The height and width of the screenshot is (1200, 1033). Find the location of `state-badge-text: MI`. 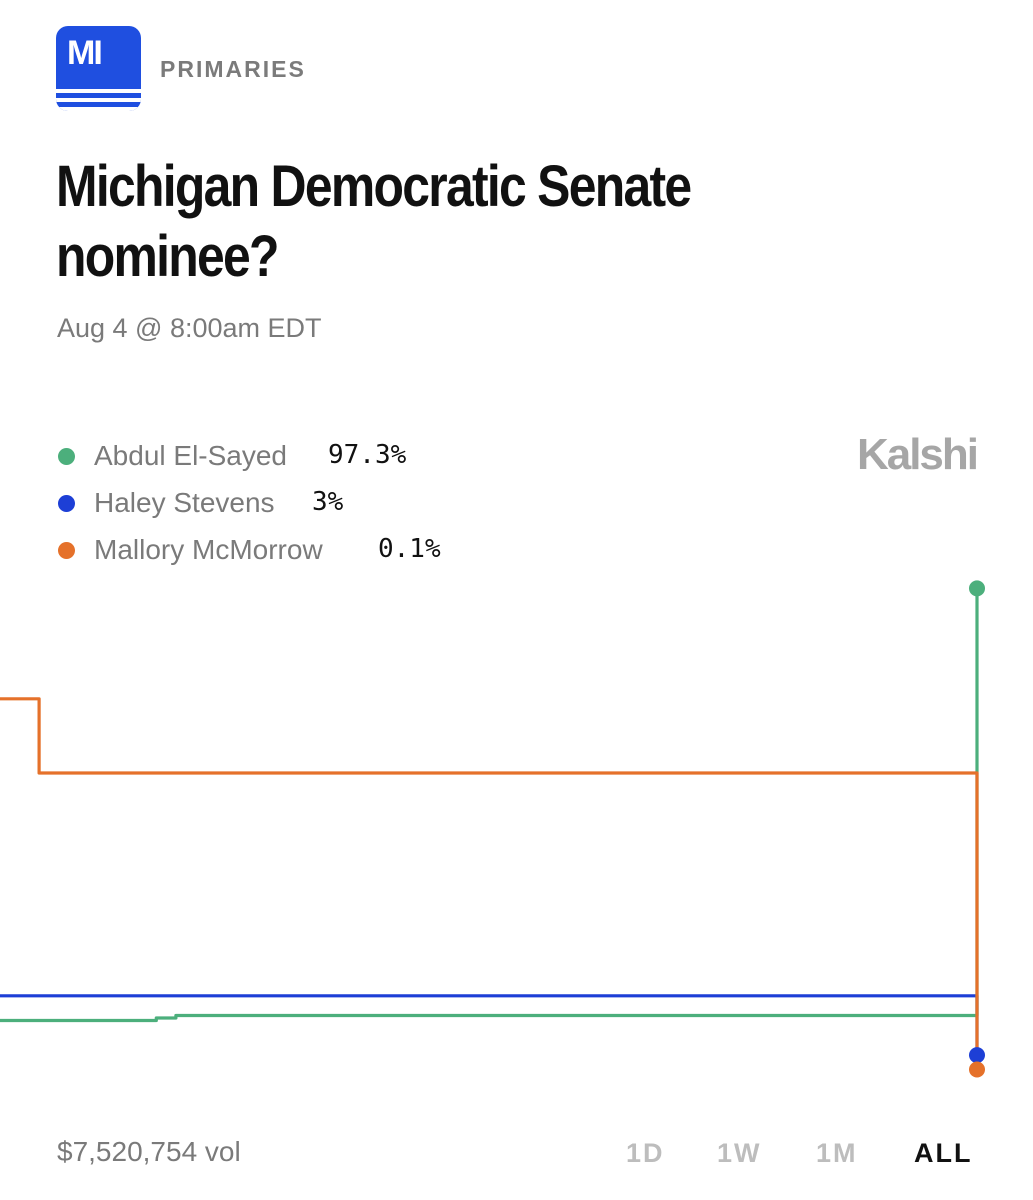

state-badge-text: MI is located at coordinates (85, 53).